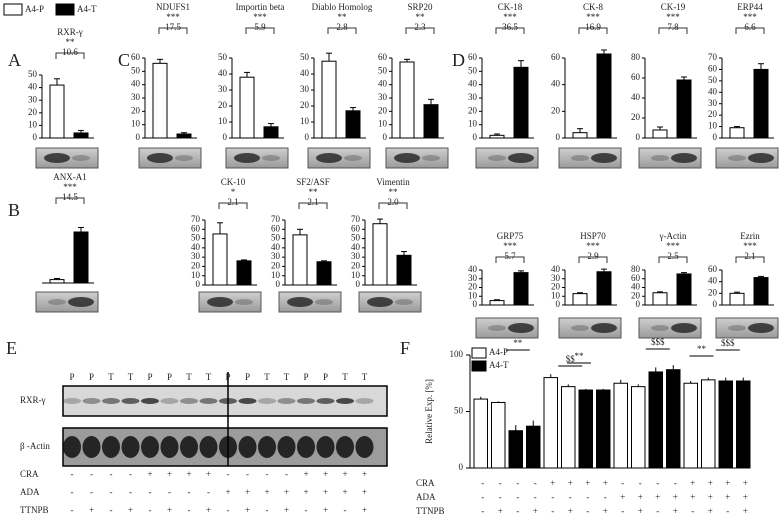  What do you see at coordinates (393, 182) in the screenshot?
I see `chart-title: Vimentin` at bounding box center [393, 182].